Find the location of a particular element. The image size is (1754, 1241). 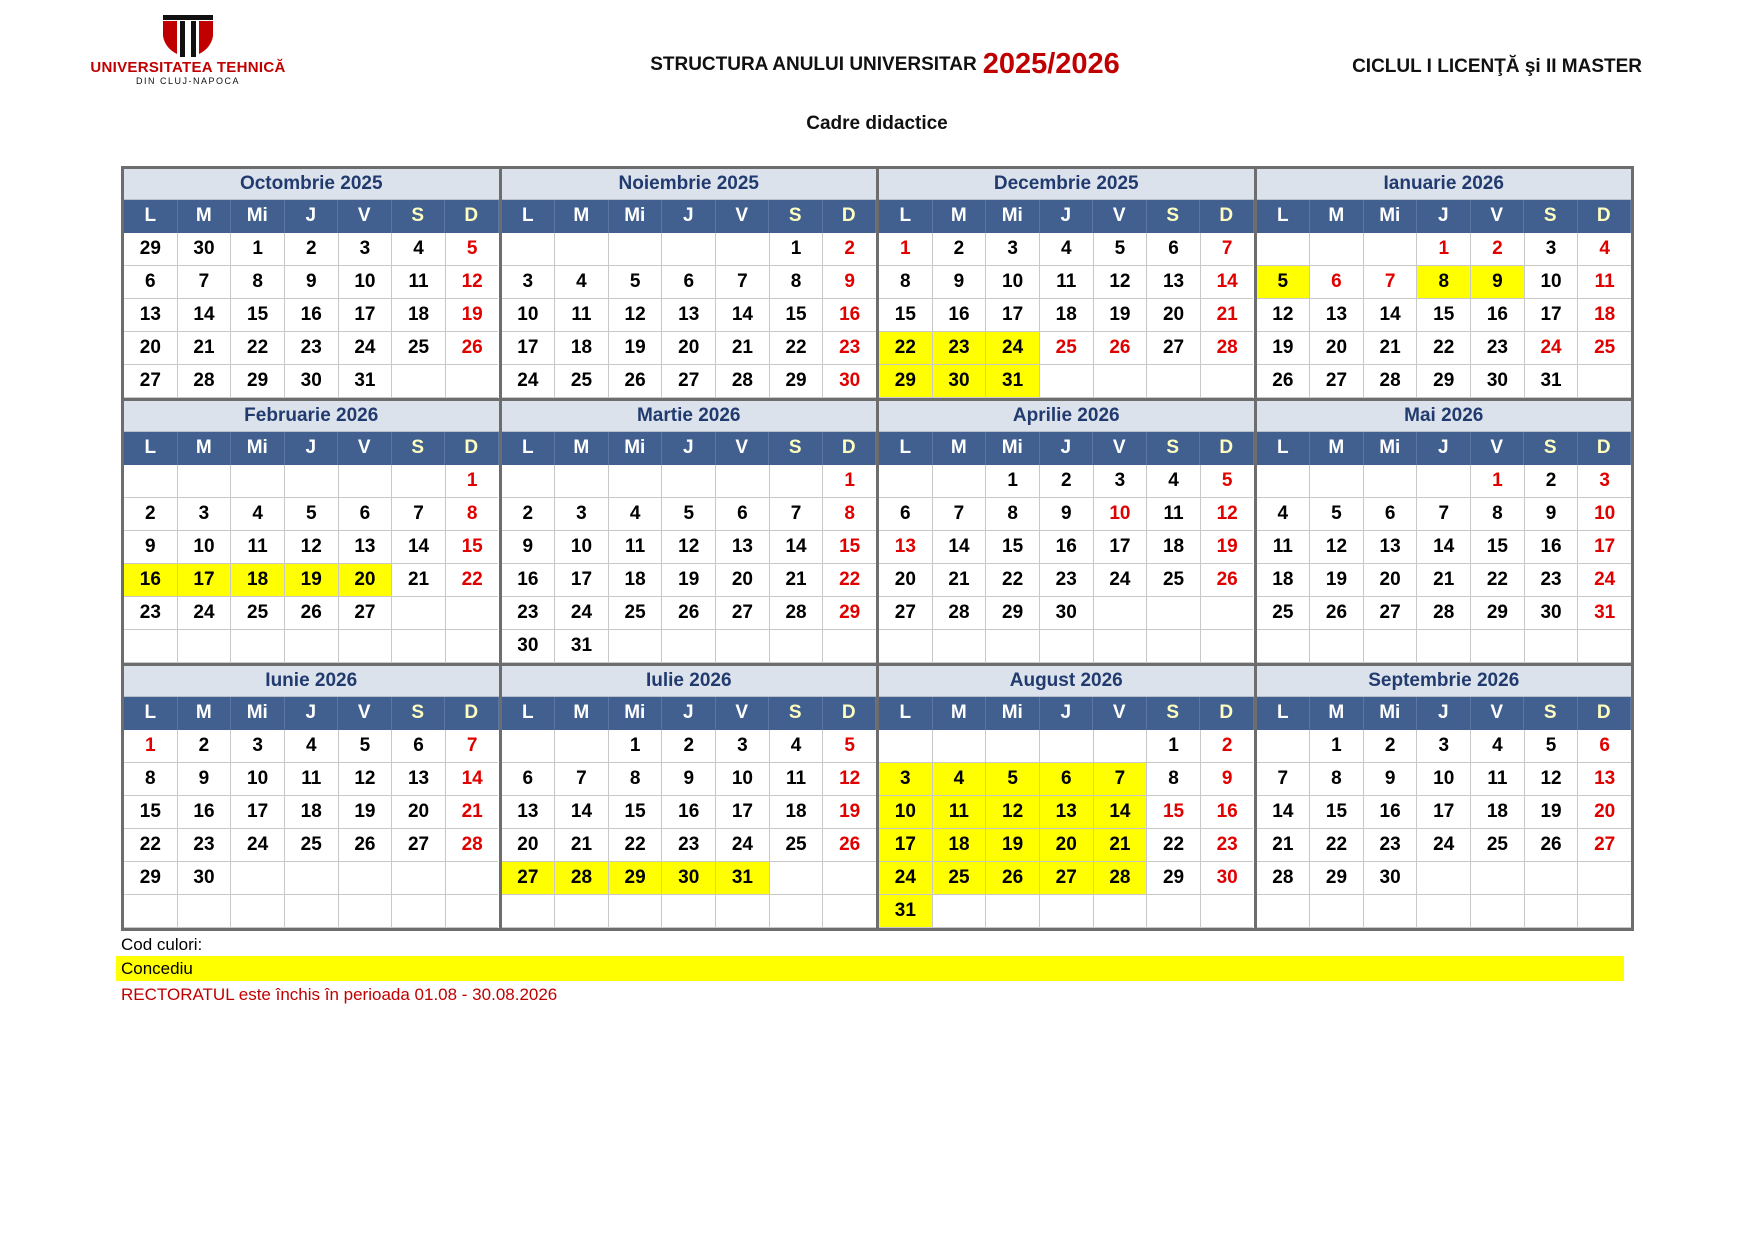

month-title: Iunie 2026 is located at coordinates (311, 681).